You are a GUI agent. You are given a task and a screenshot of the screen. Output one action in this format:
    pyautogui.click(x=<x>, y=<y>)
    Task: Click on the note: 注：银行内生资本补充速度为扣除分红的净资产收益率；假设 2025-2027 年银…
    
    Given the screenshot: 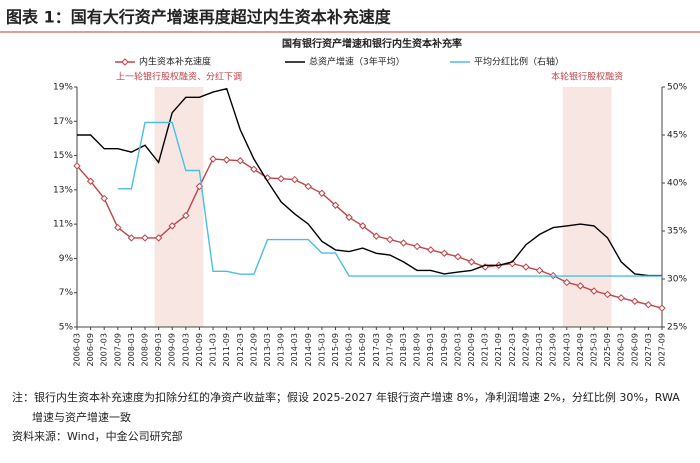 What is the action you would take?
    pyautogui.click(x=346, y=397)
    